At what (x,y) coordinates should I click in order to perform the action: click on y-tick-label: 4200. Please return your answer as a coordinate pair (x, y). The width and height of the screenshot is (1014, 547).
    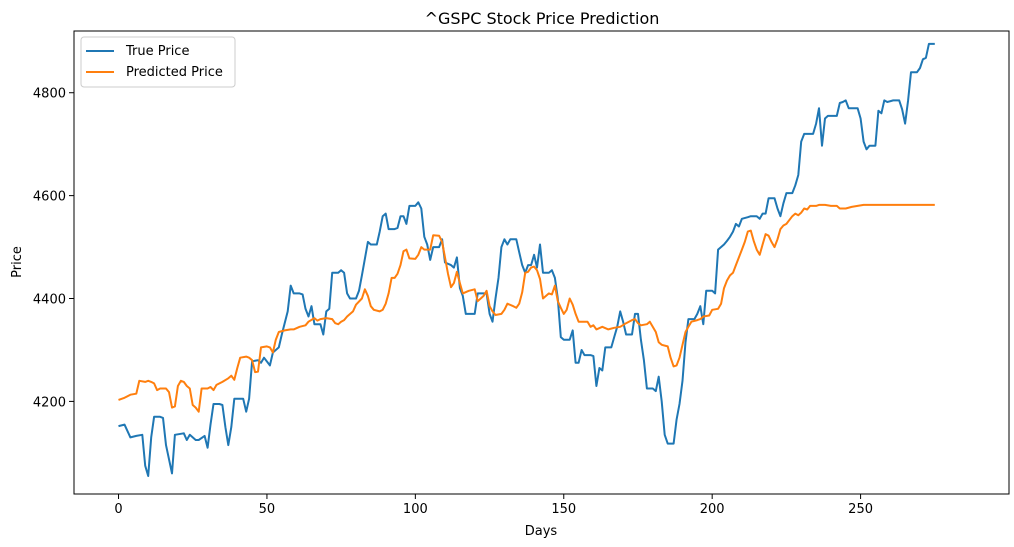
    Looking at the image, I should click on (49, 402).